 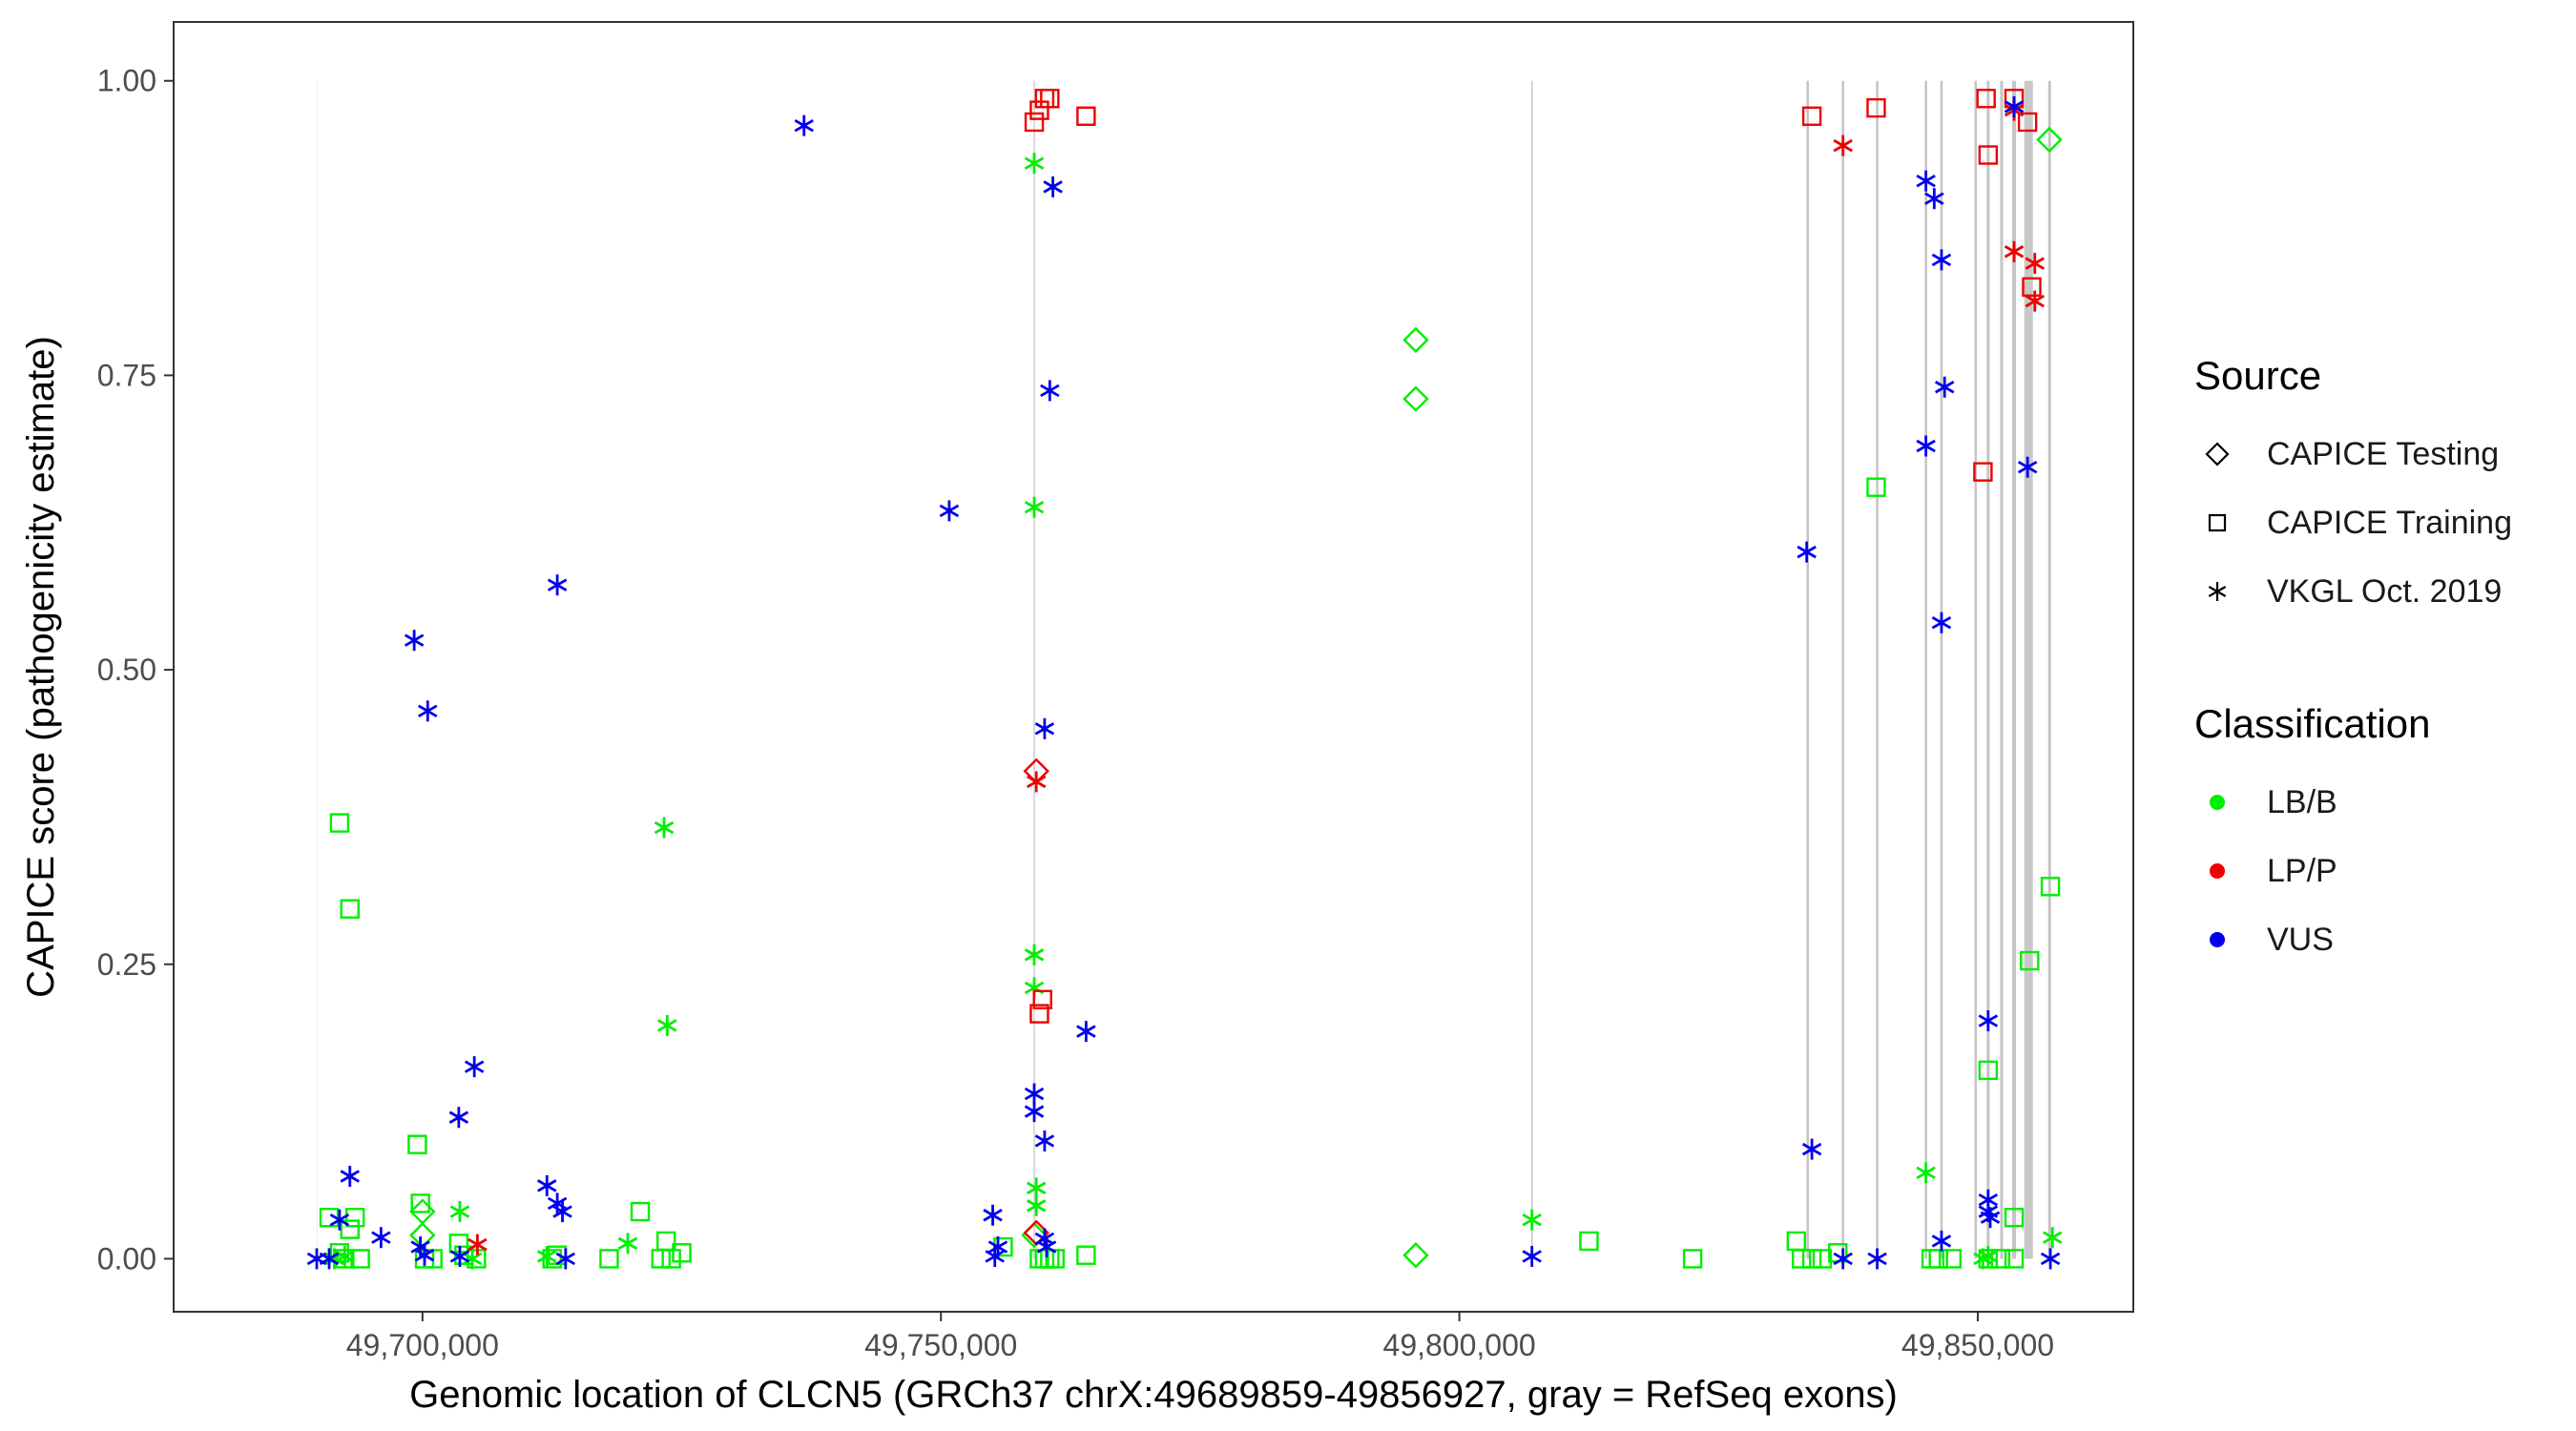 What do you see at coordinates (422, 1345) in the screenshot?
I see `x-tick-label: 49,700,000` at bounding box center [422, 1345].